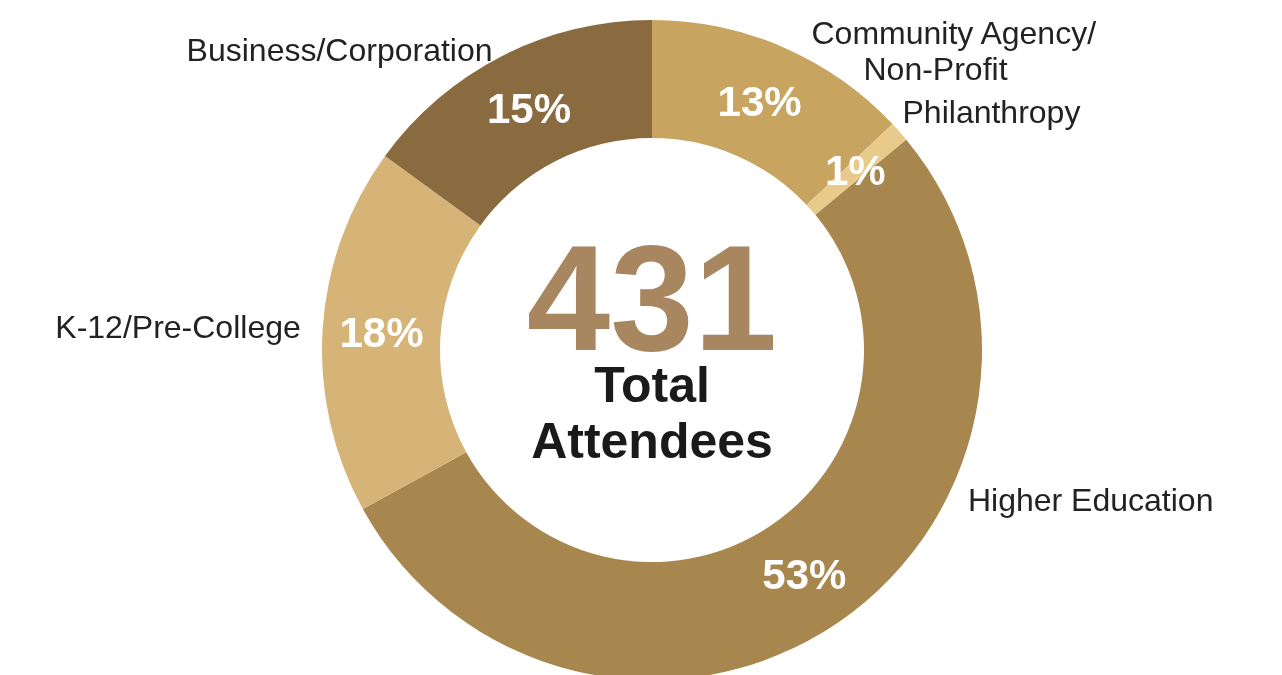 The width and height of the screenshot is (1282, 675). What do you see at coordinates (759, 101) in the screenshot?
I see `data-label: 13%` at bounding box center [759, 101].